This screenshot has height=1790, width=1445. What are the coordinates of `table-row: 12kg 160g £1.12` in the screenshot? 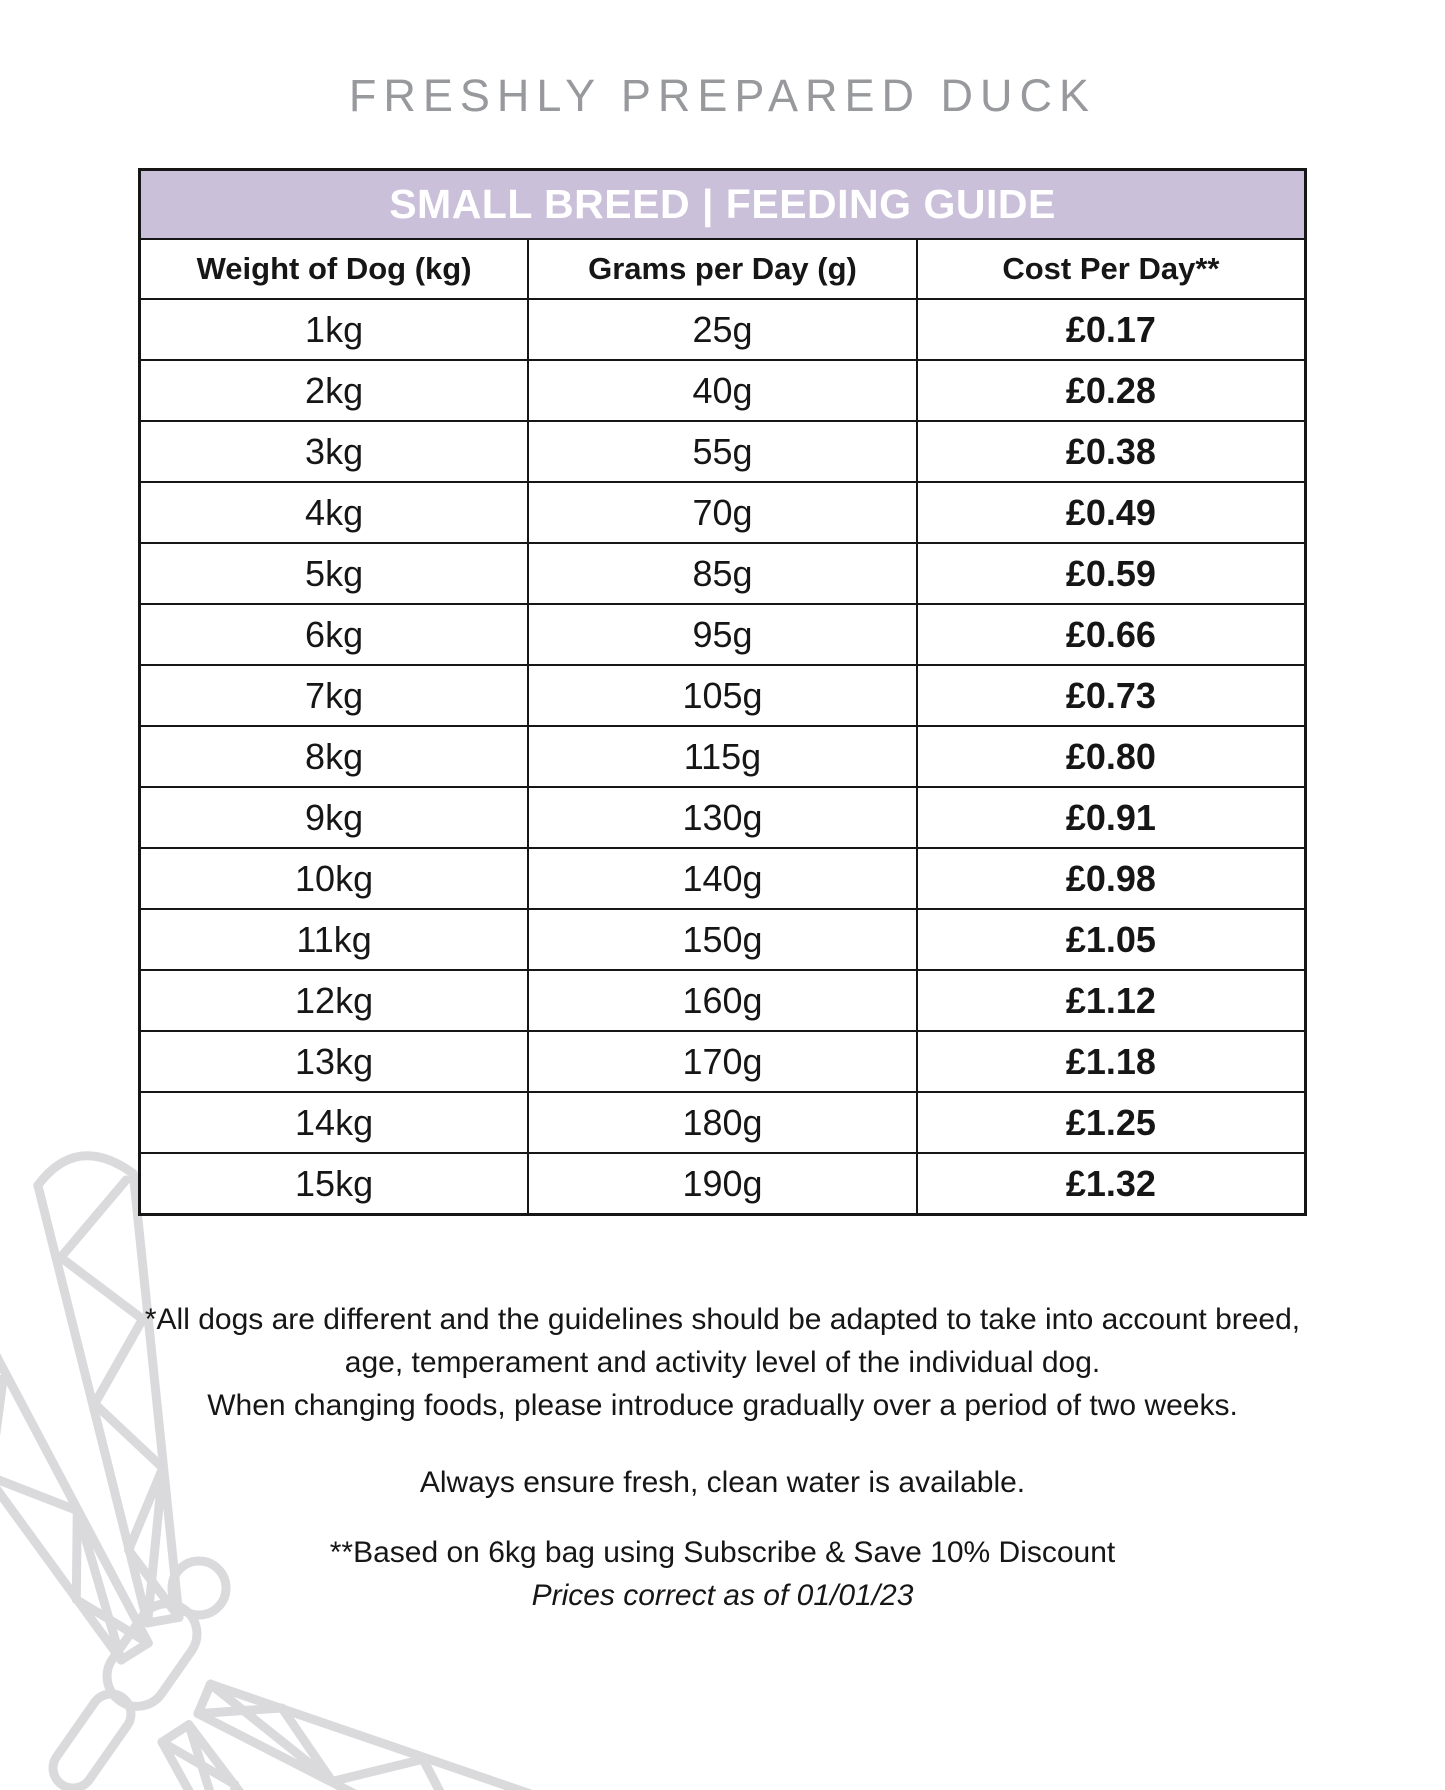 It's located at (722, 1000).